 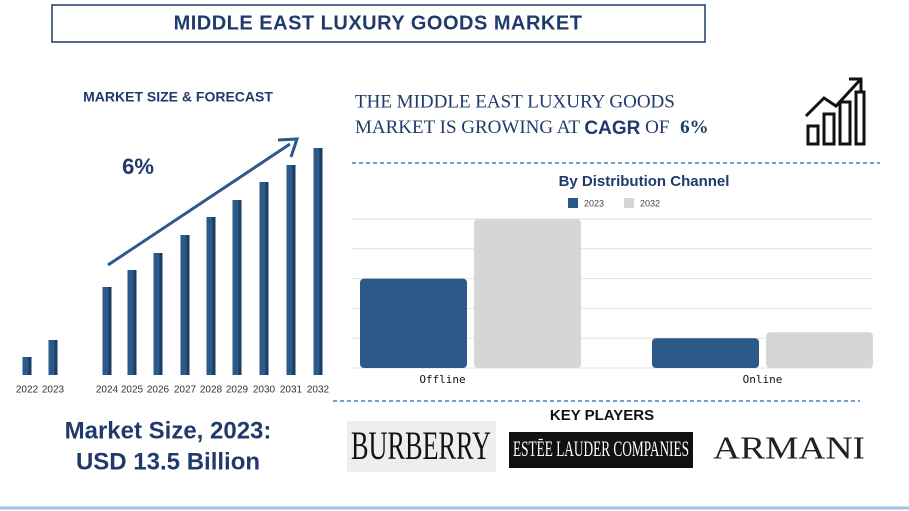 I want to click on legend-label: 2023, so click(x=594, y=203).